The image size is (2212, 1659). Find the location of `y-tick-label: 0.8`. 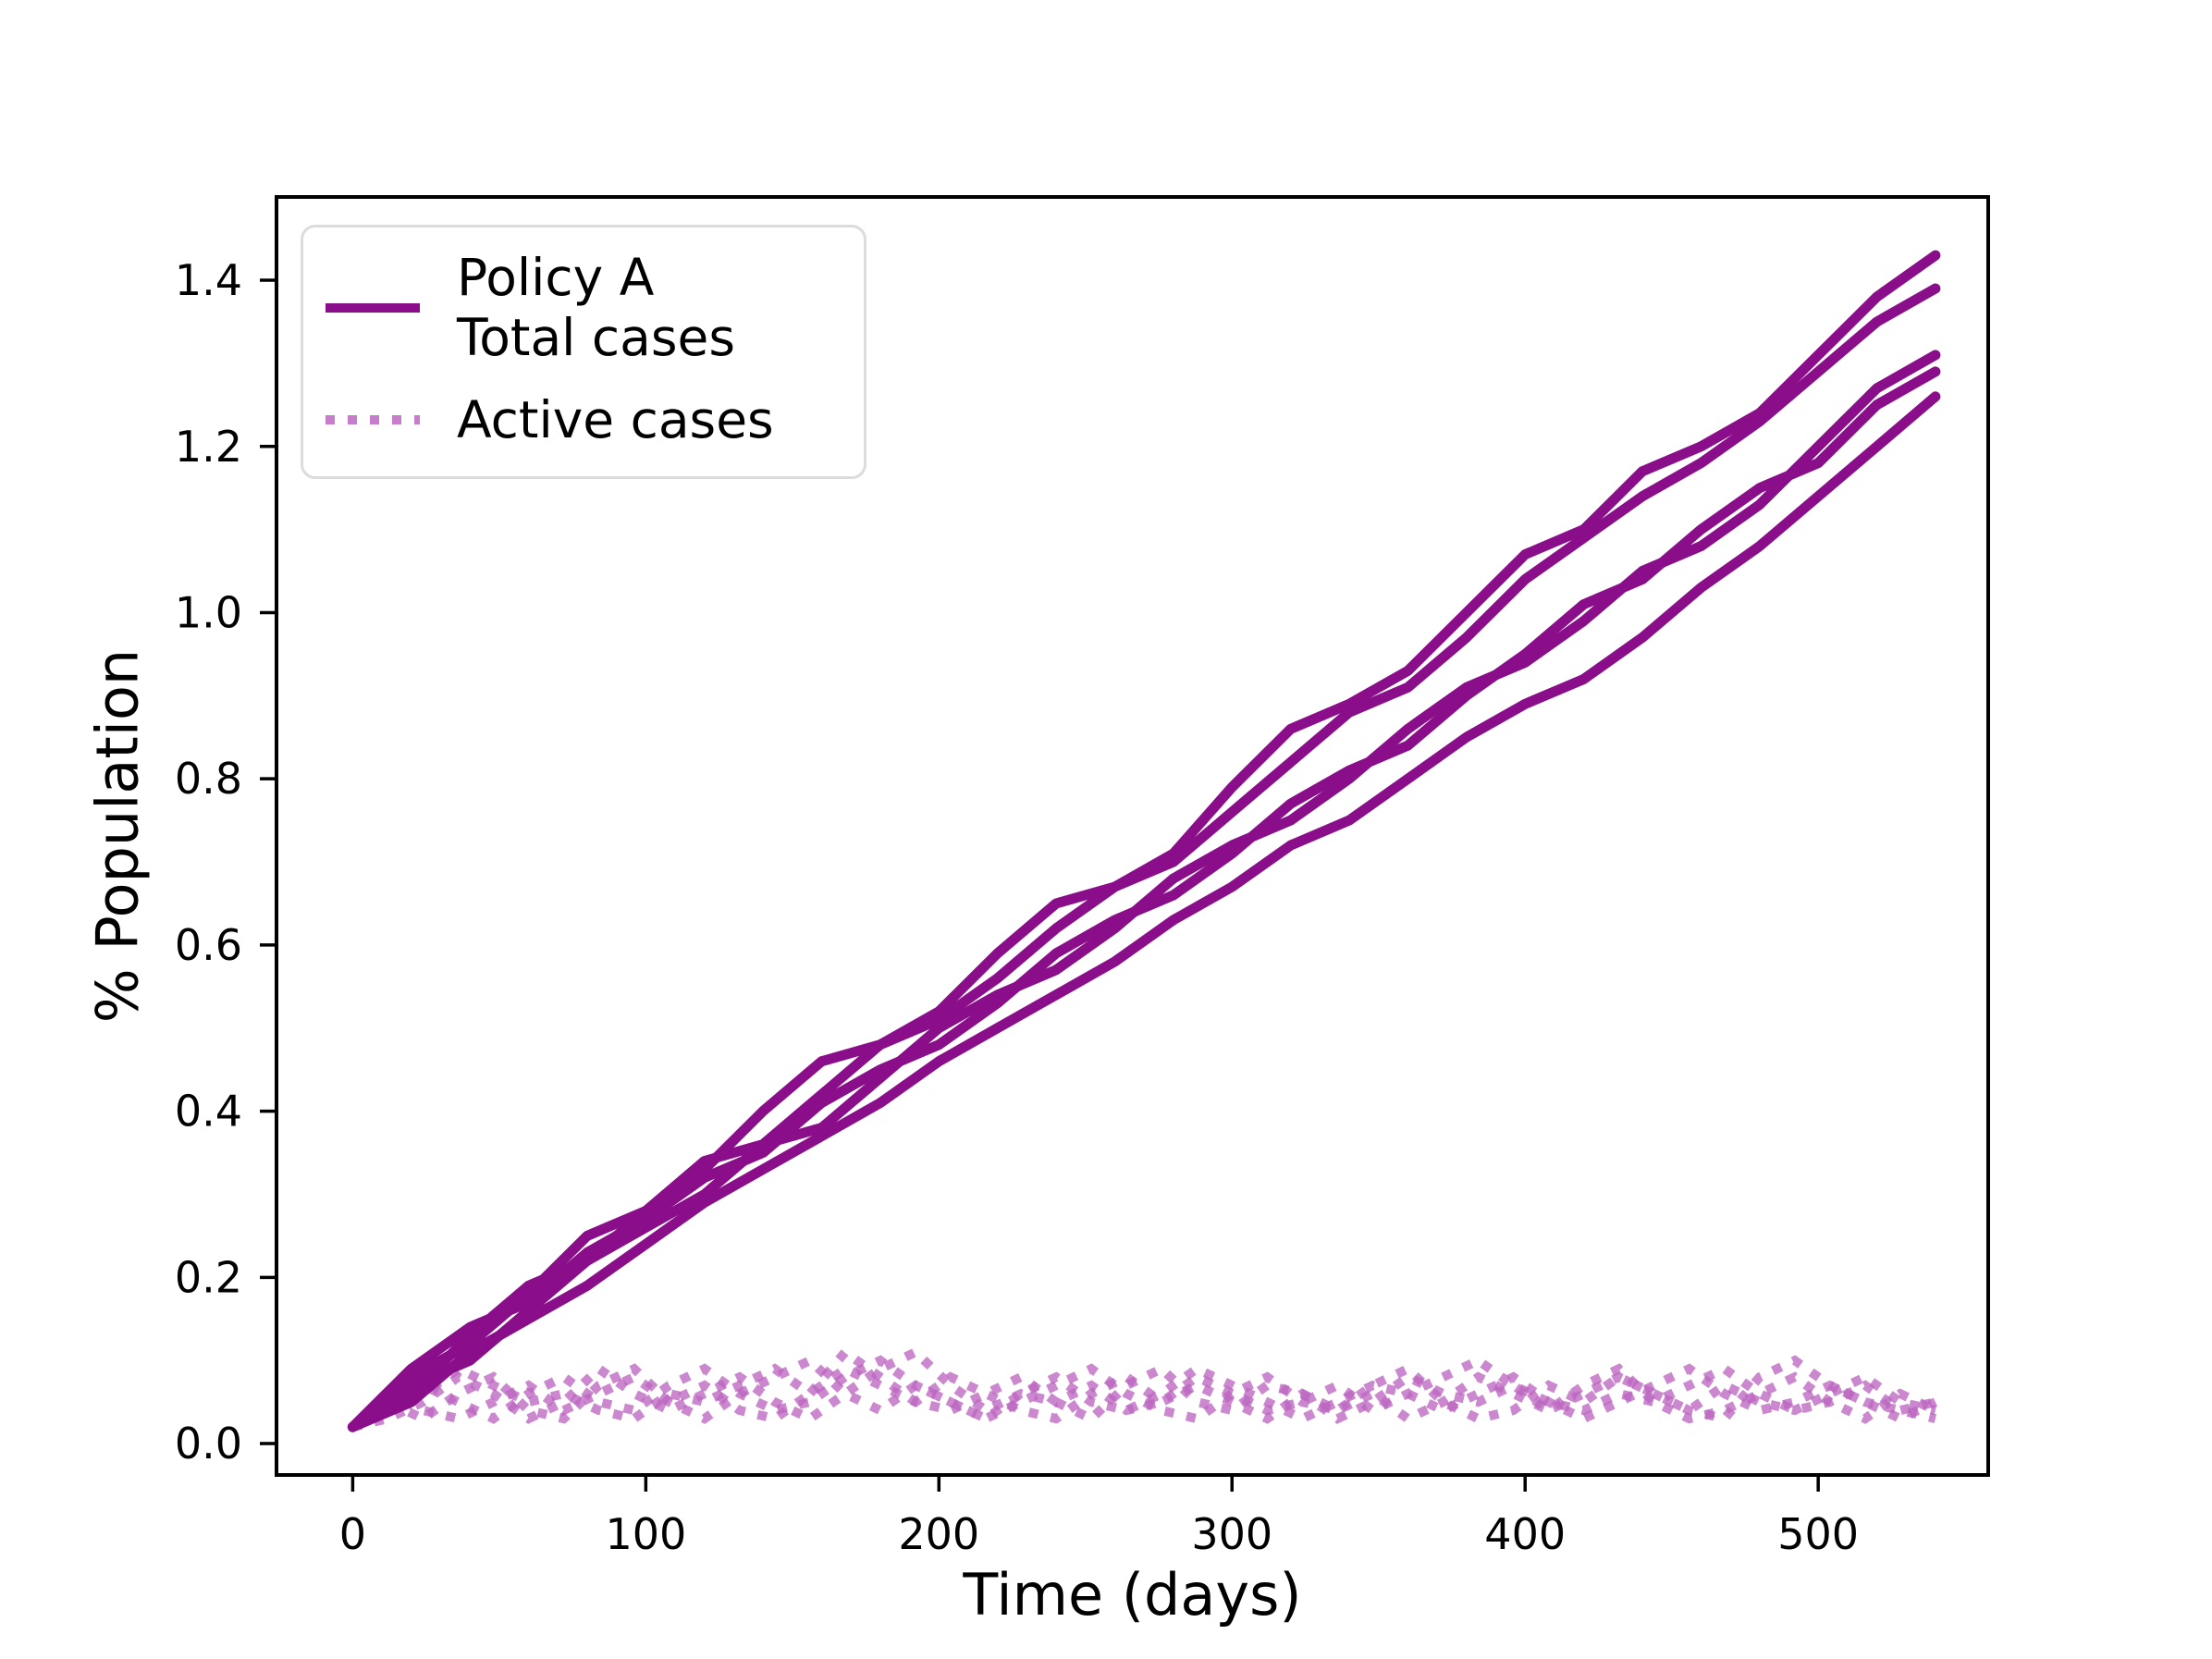

y-tick-label: 0.8 is located at coordinates (209, 779).